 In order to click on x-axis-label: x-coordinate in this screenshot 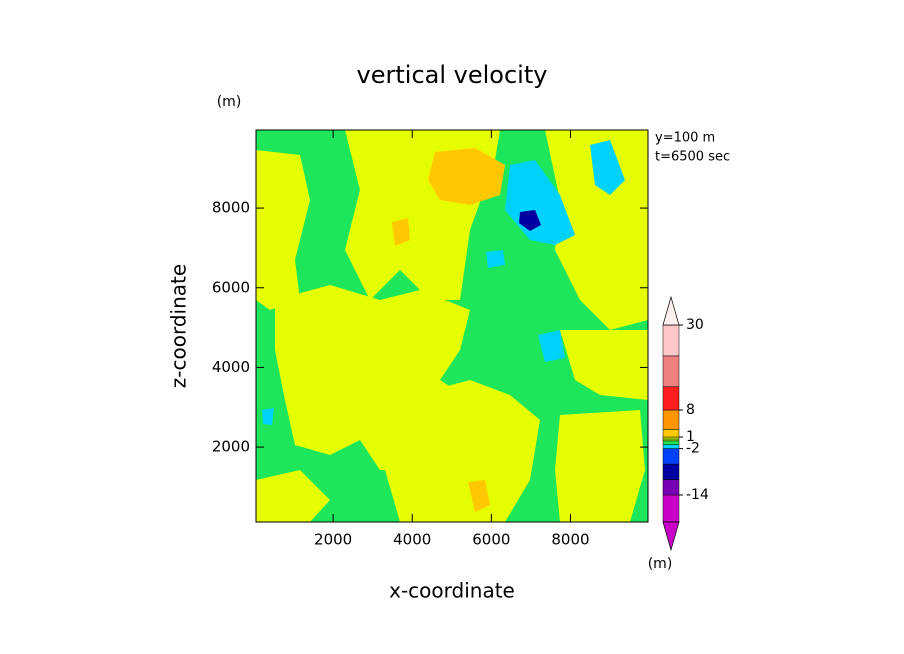, I will do `click(452, 591)`.